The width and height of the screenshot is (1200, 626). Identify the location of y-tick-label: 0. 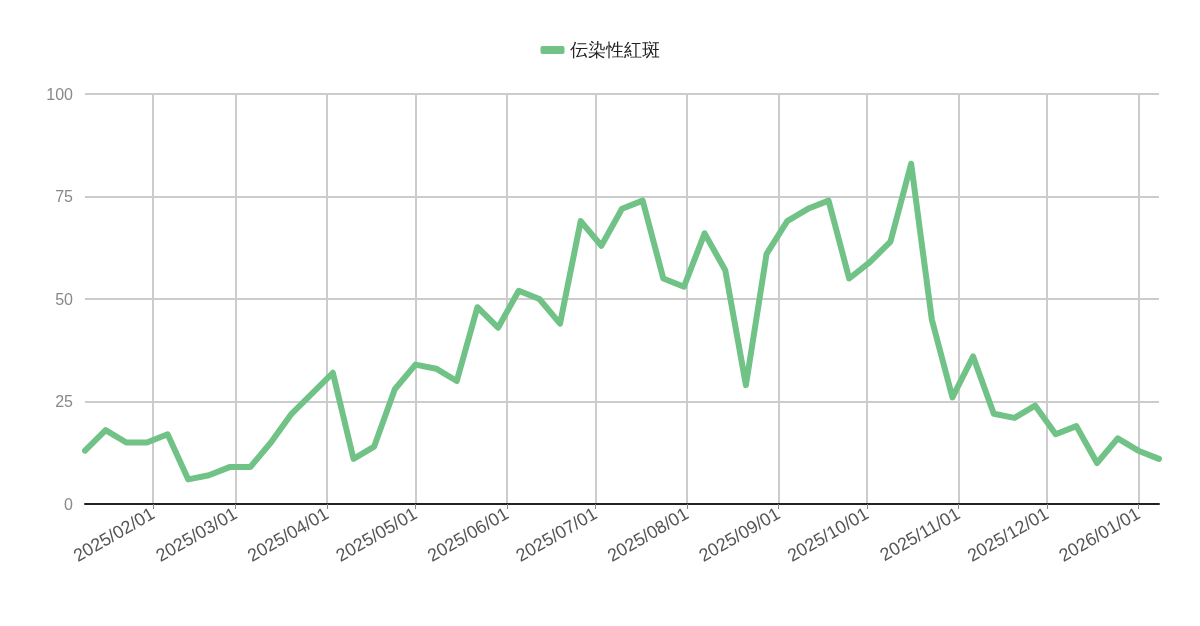
(69, 504).